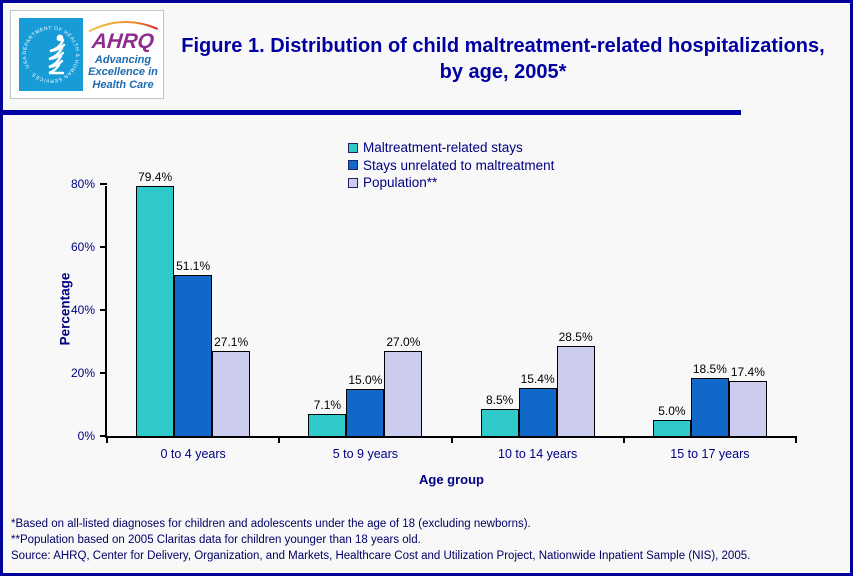 The image size is (853, 576). Describe the element at coordinates (365, 311) in the screenshot. I see `bar-group-5-to-9-years: 7.1% 15.0% 27.0%` at that location.